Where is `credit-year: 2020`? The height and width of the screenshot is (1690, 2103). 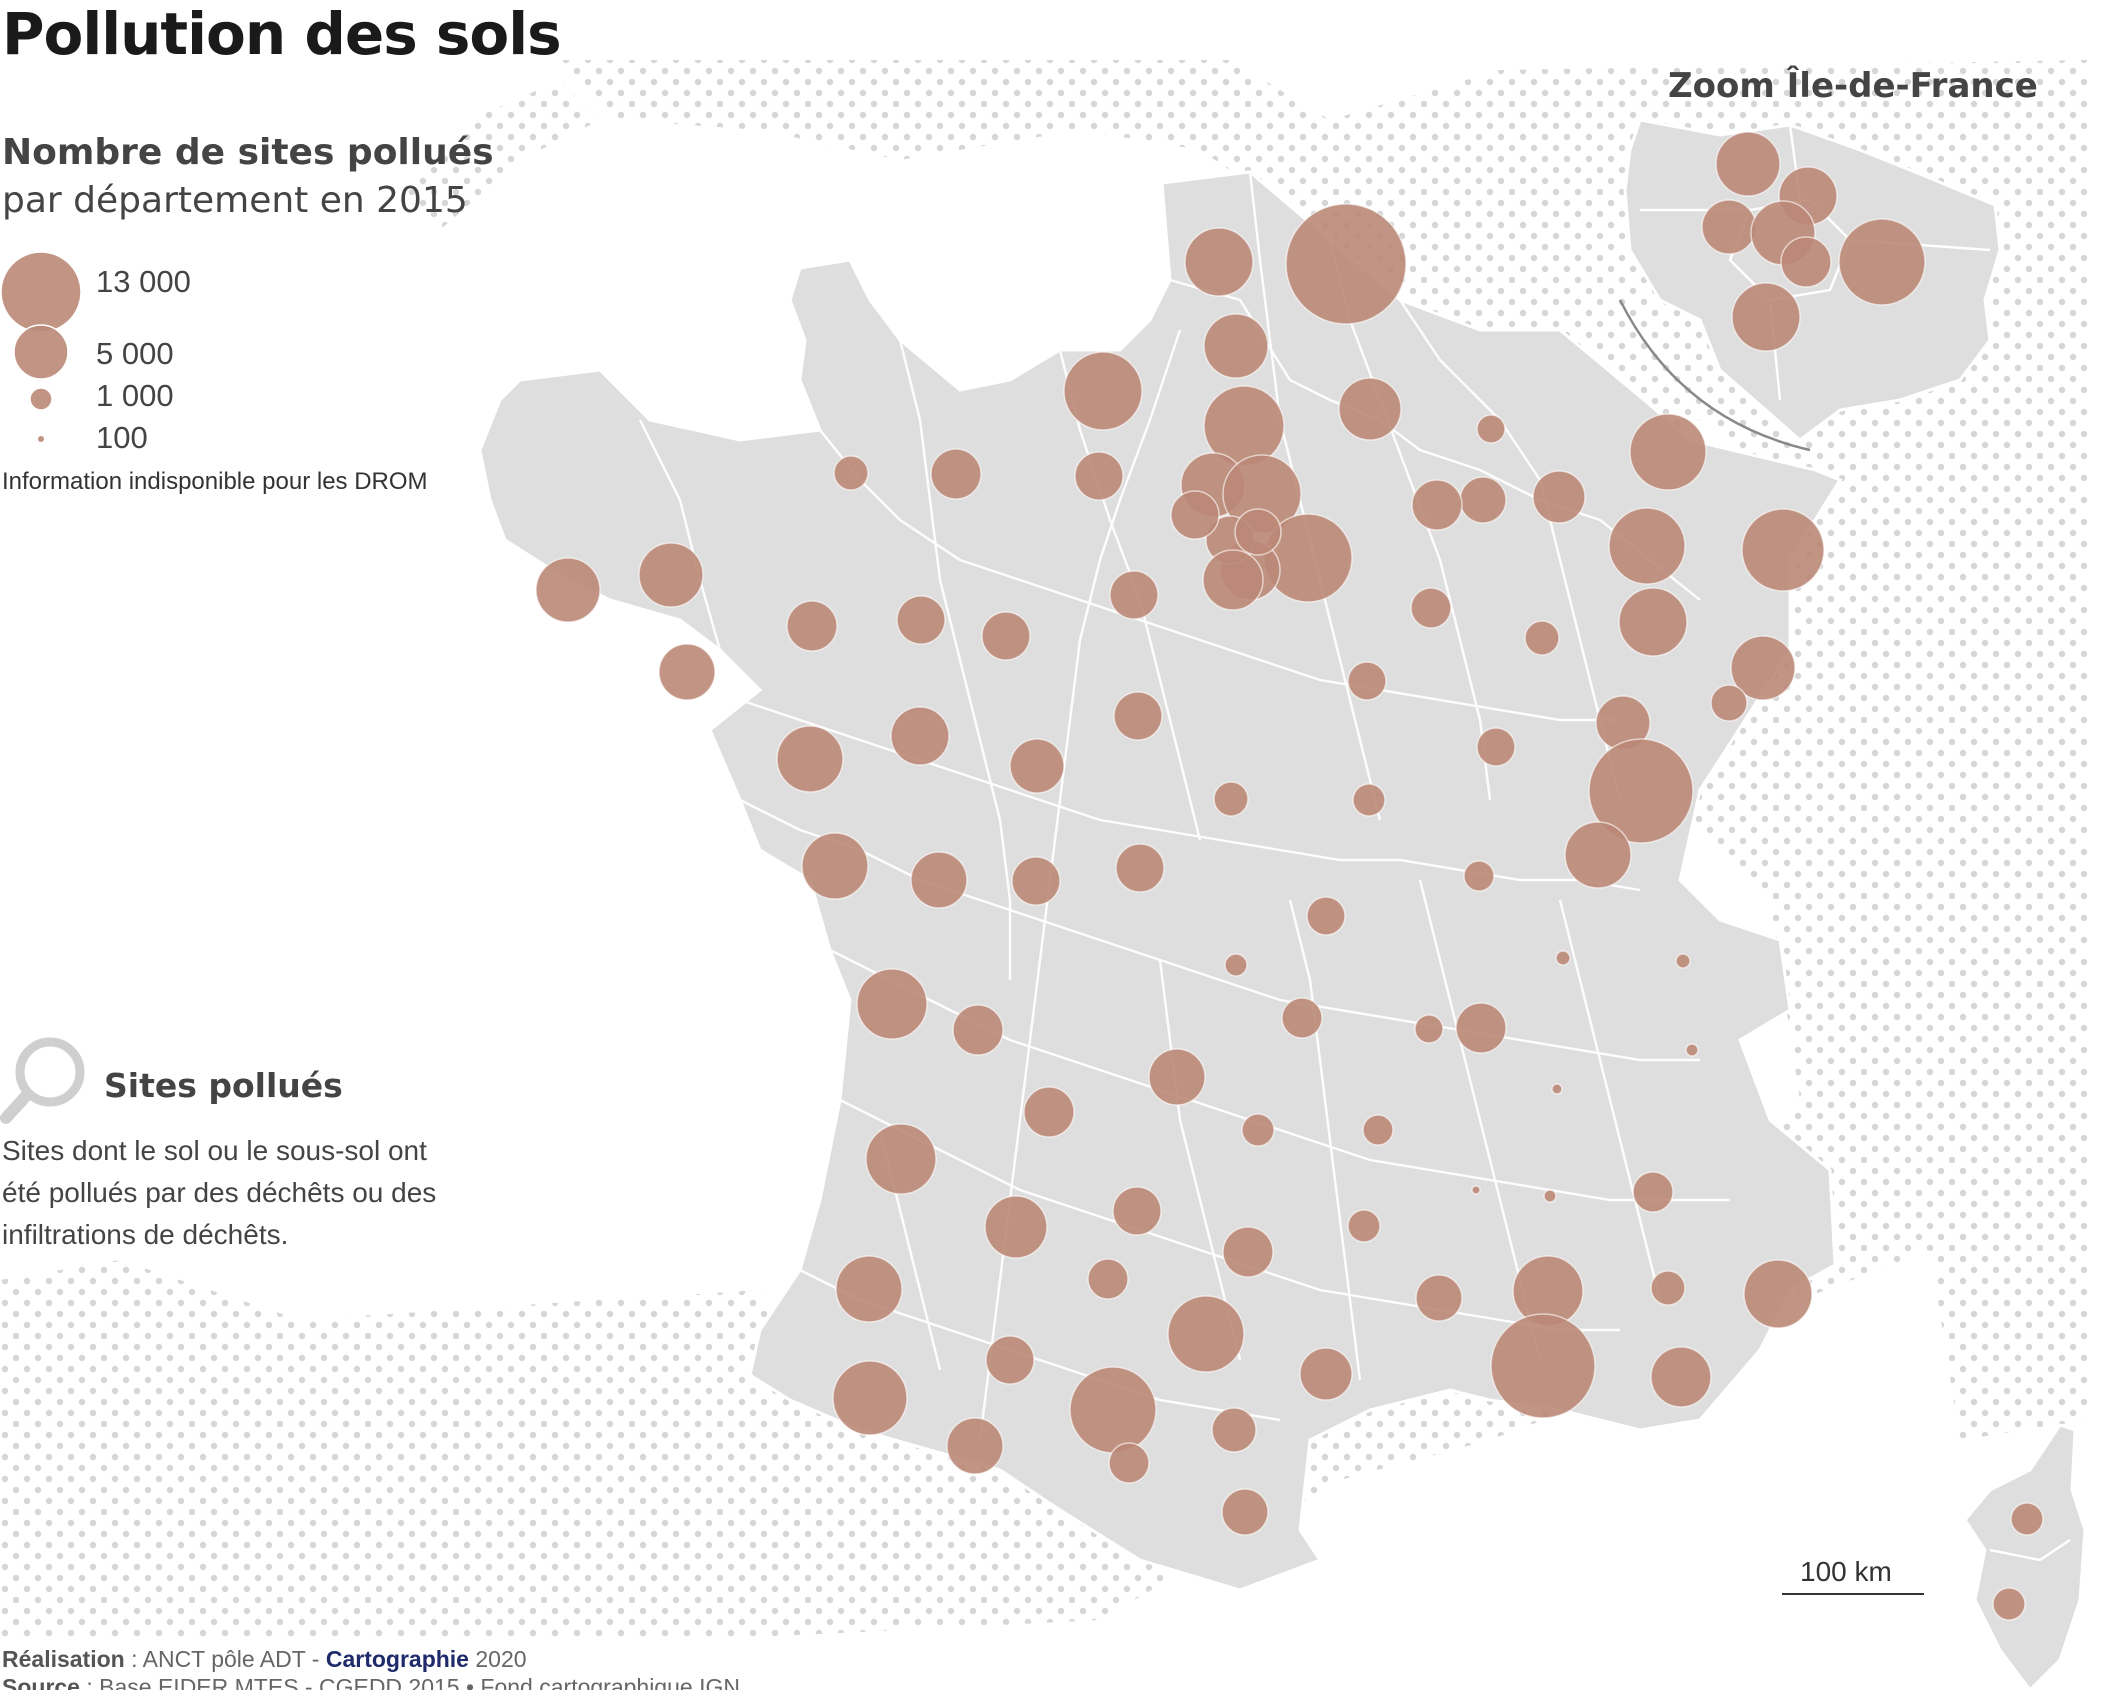 credit-year: 2020 is located at coordinates (497, 1659).